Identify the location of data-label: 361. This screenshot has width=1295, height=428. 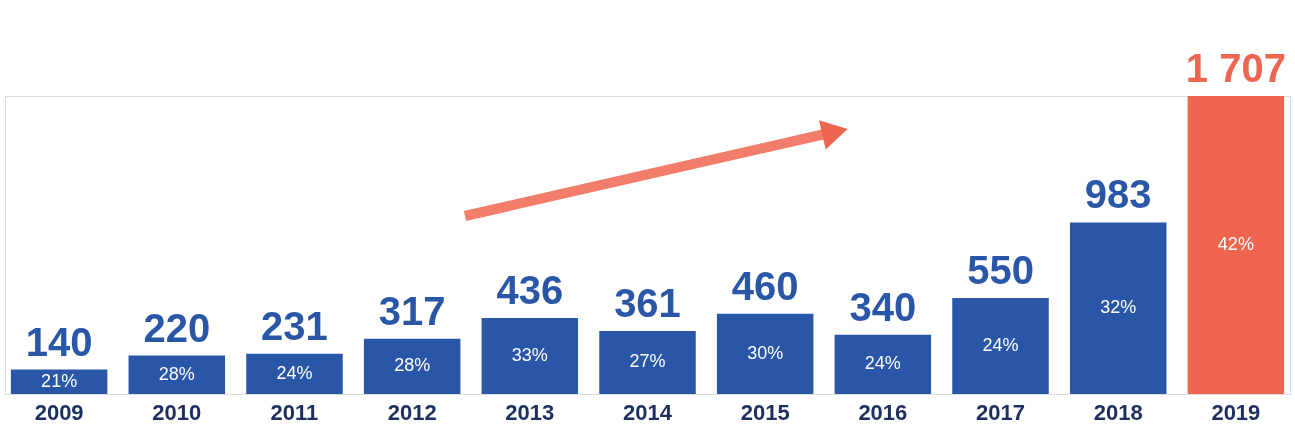
(647, 302).